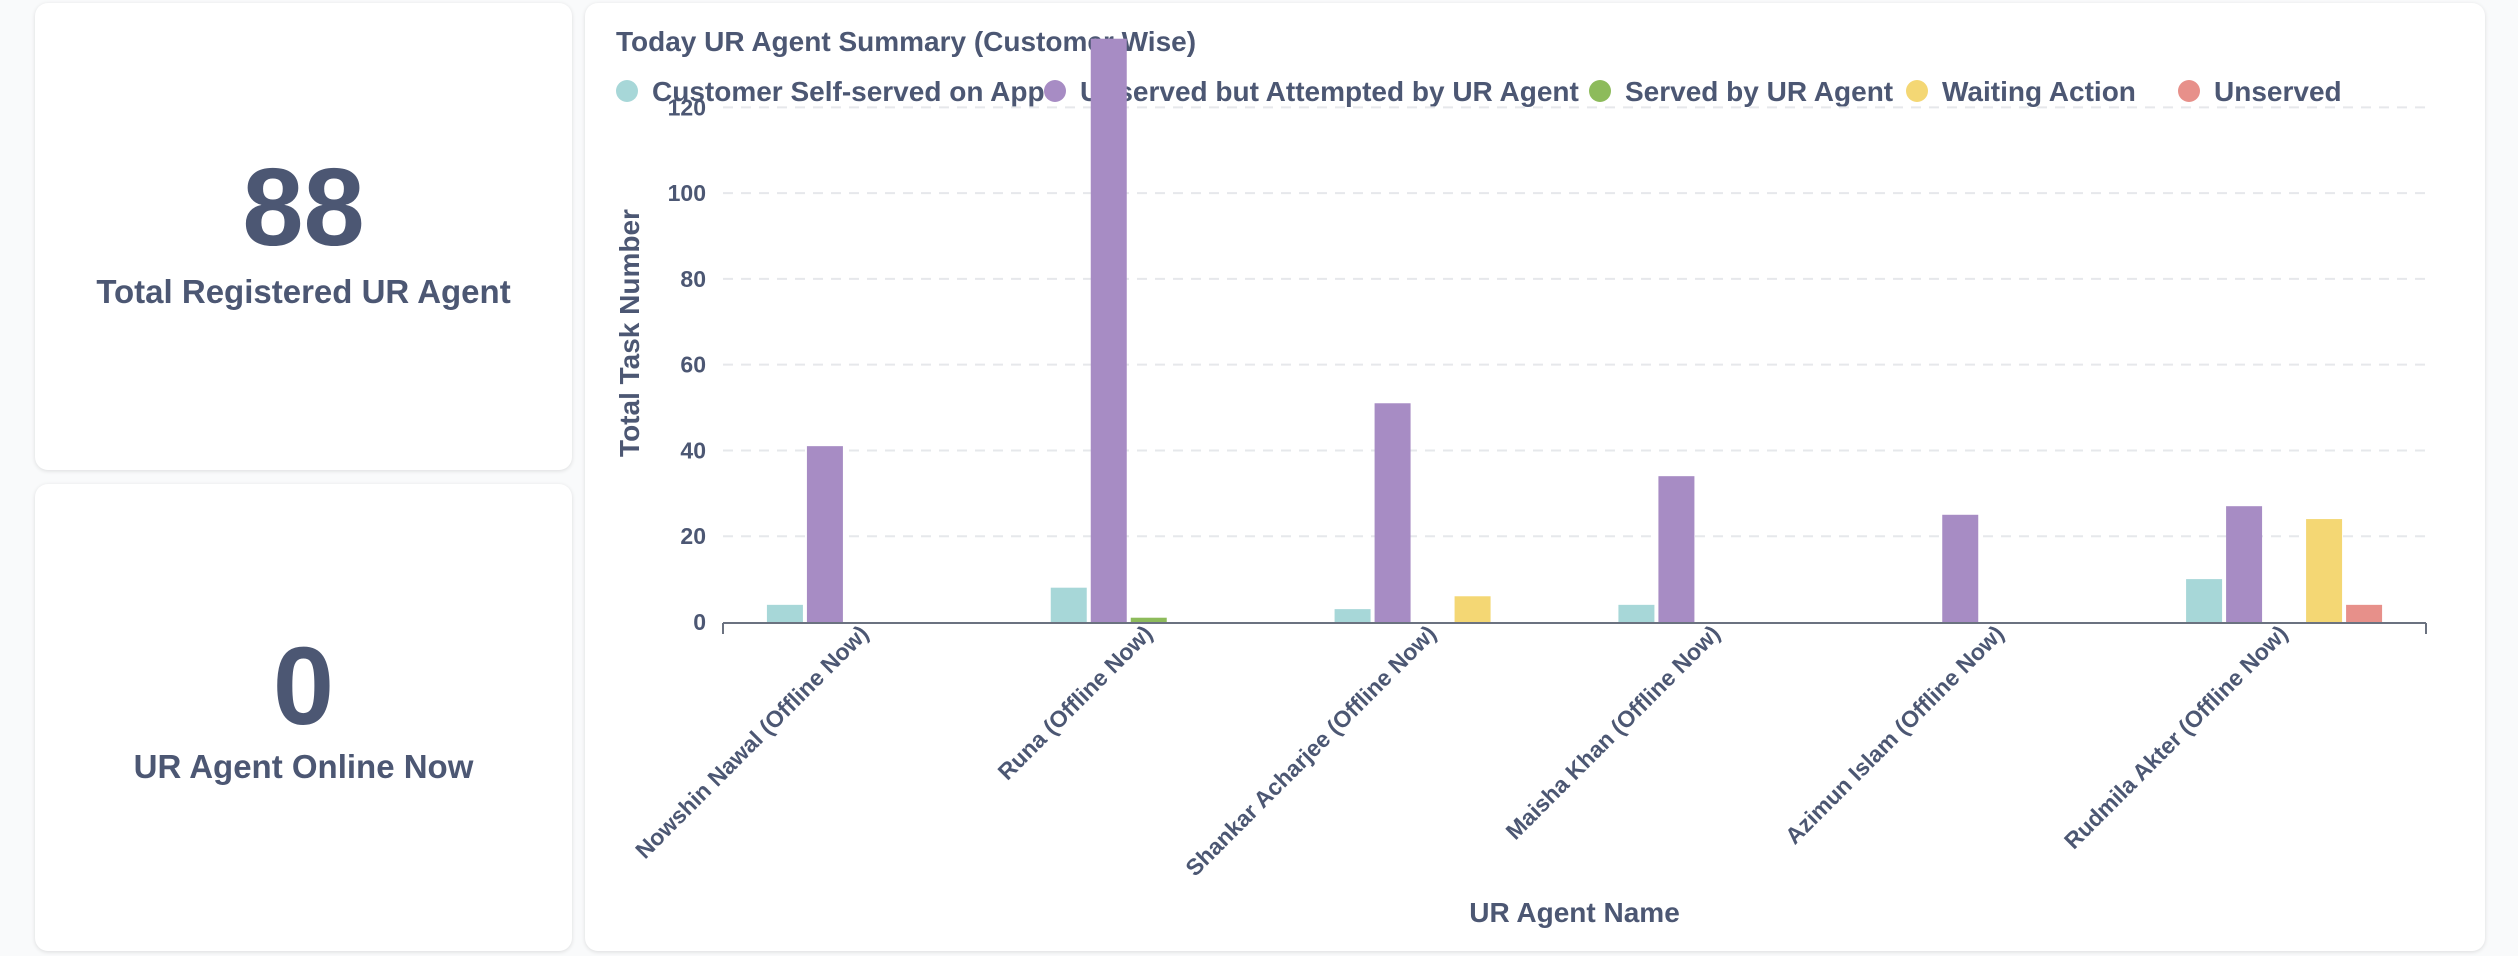 Image resolution: width=2518 pixels, height=956 pixels. I want to click on bar-unserved, so click(2364, 613).